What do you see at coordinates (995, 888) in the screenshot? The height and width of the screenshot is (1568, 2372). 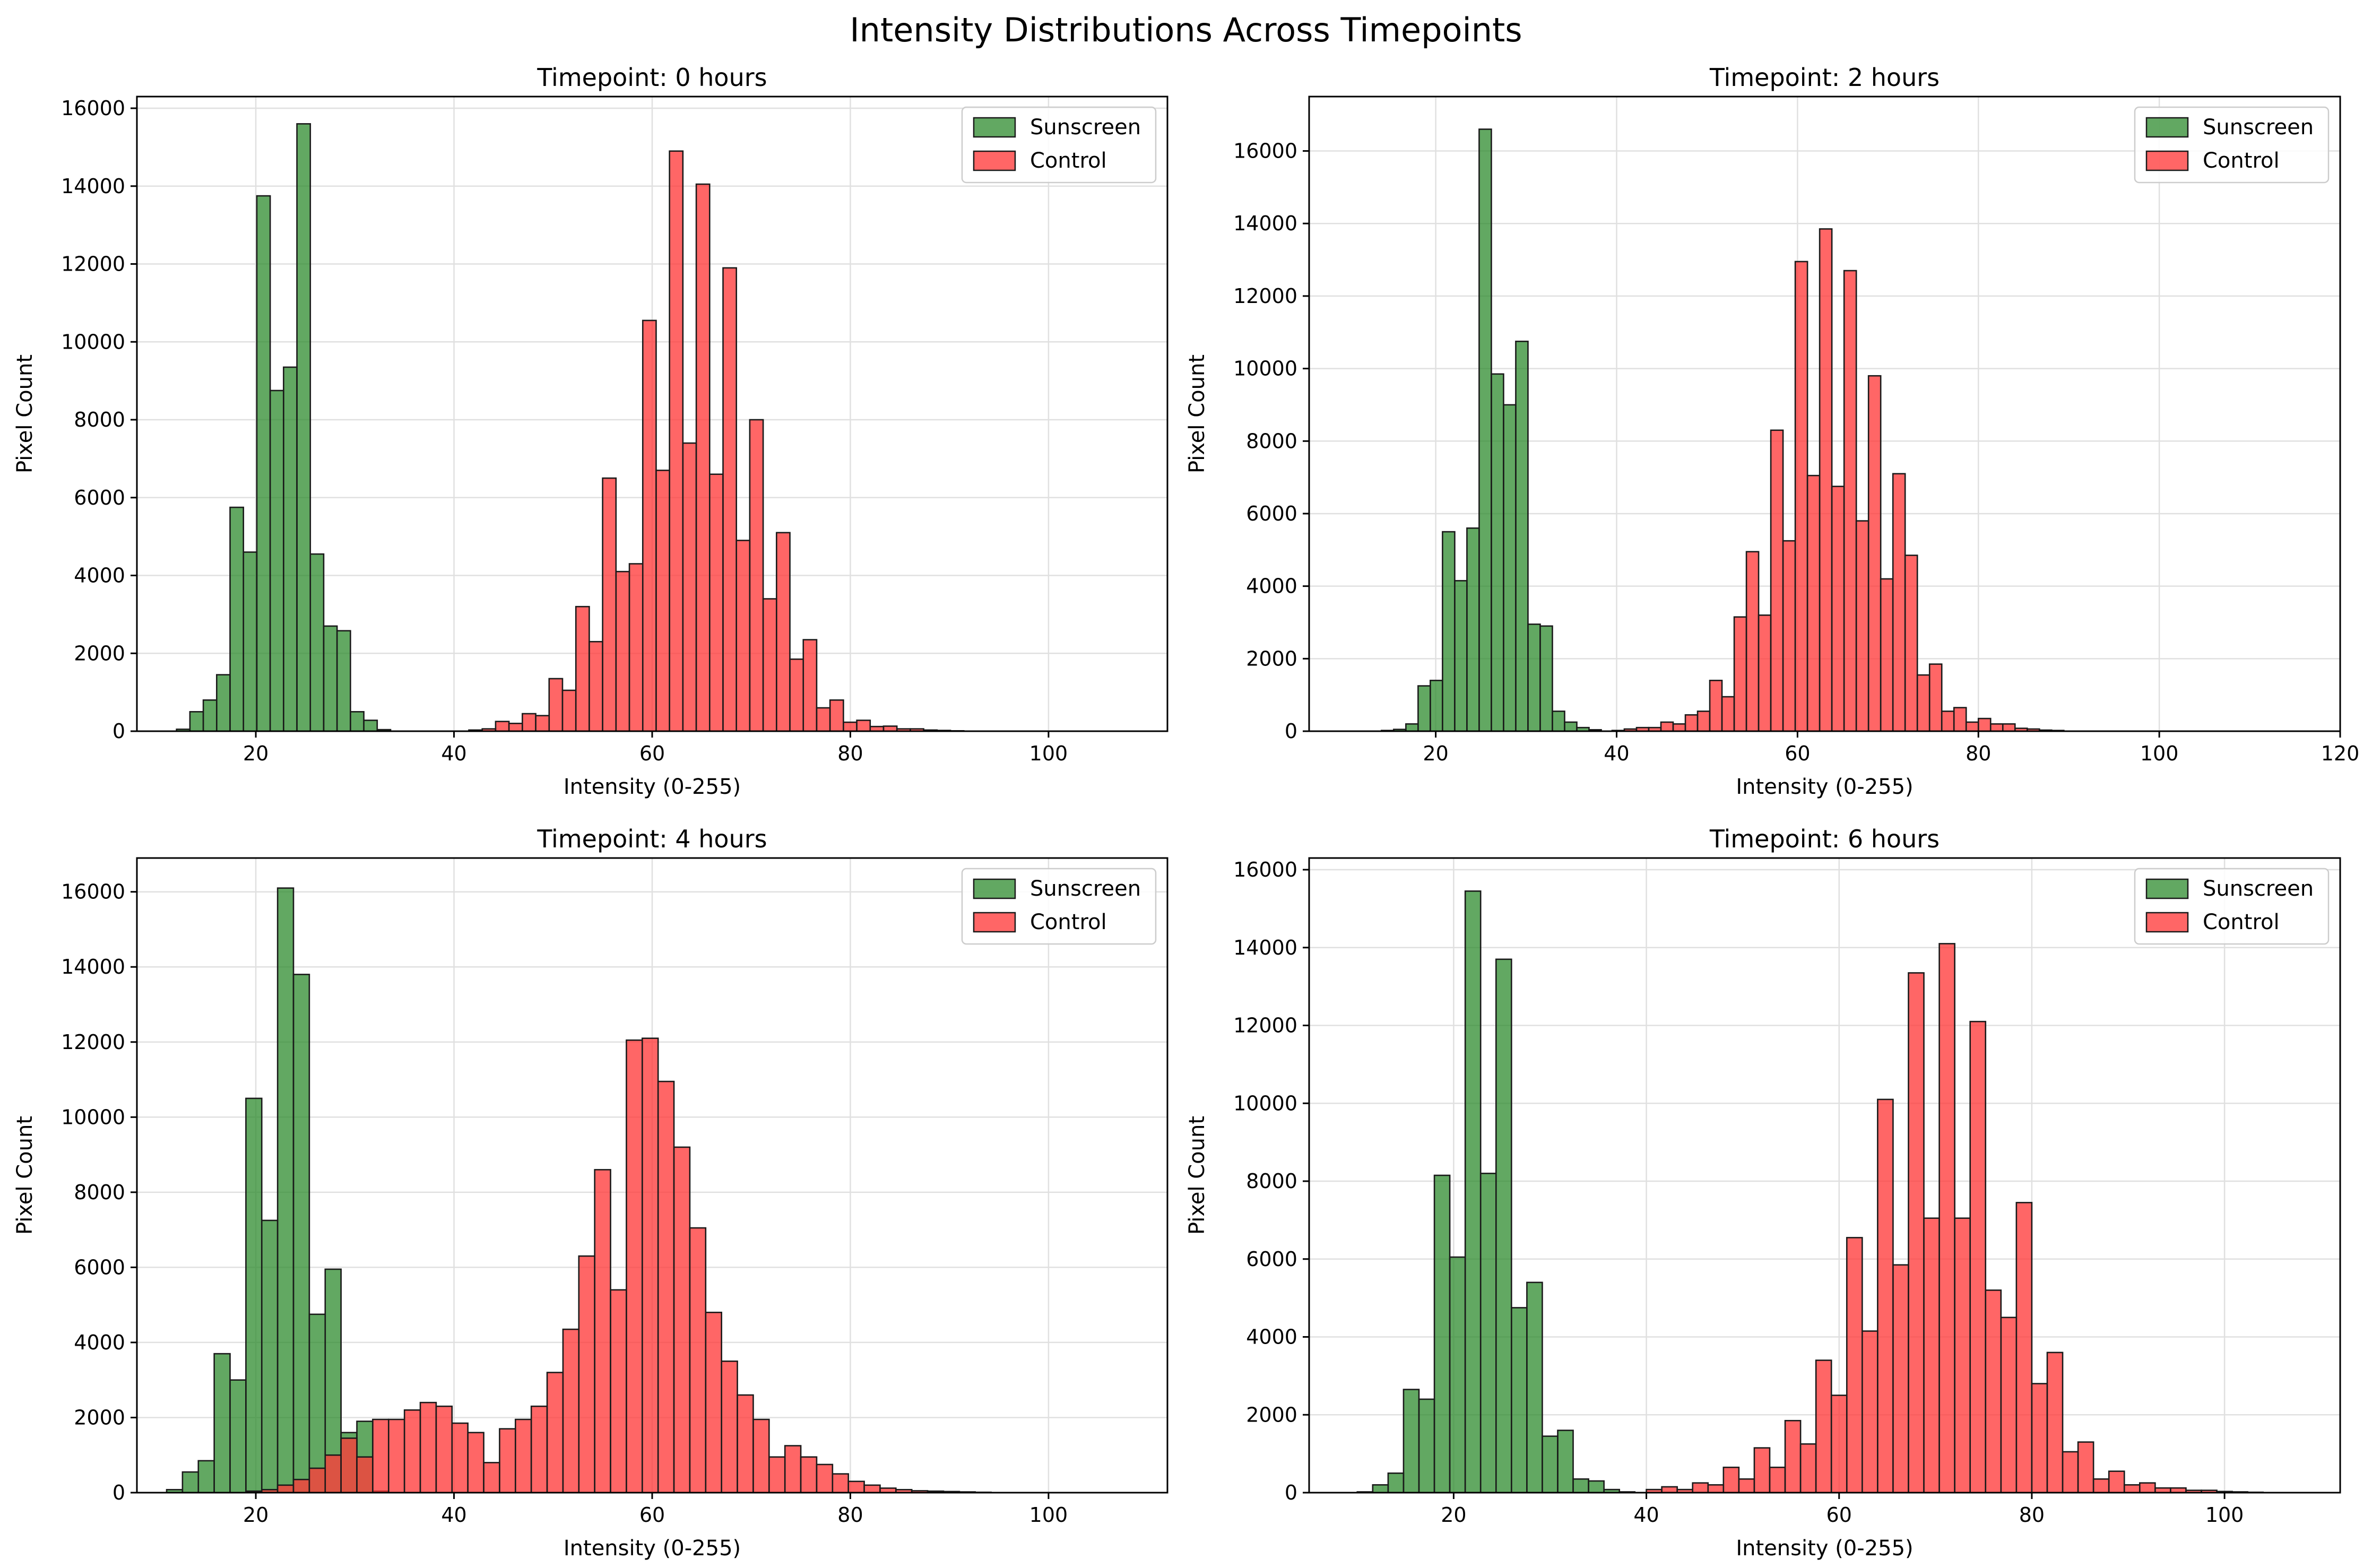 I see `legend-swatch-sunscreen` at bounding box center [995, 888].